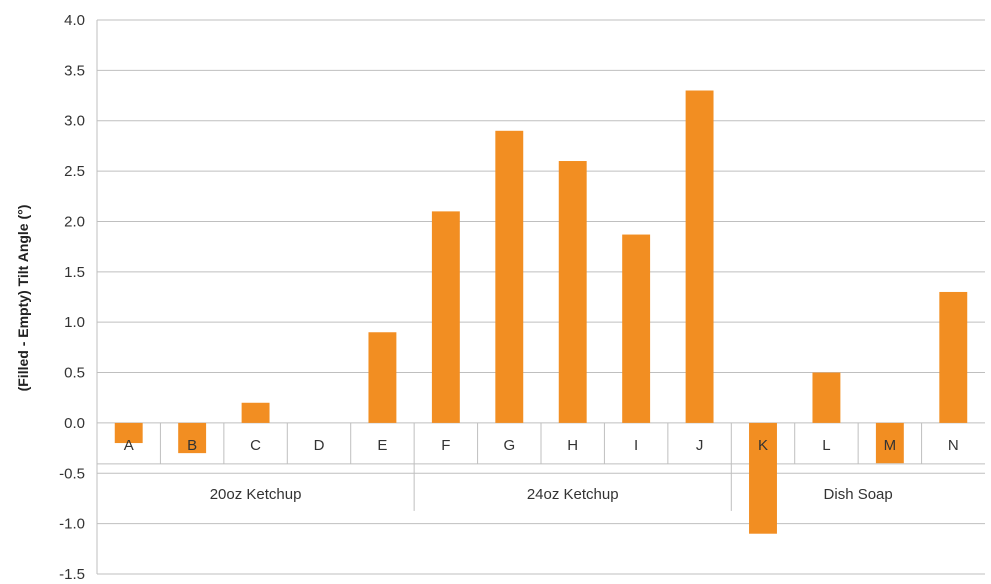 The height and width of the screenshot is (584, 991). Describe the element at coordinates (72, 574) in the screenshot. I see `y-tick-label: -1.5` at that location.